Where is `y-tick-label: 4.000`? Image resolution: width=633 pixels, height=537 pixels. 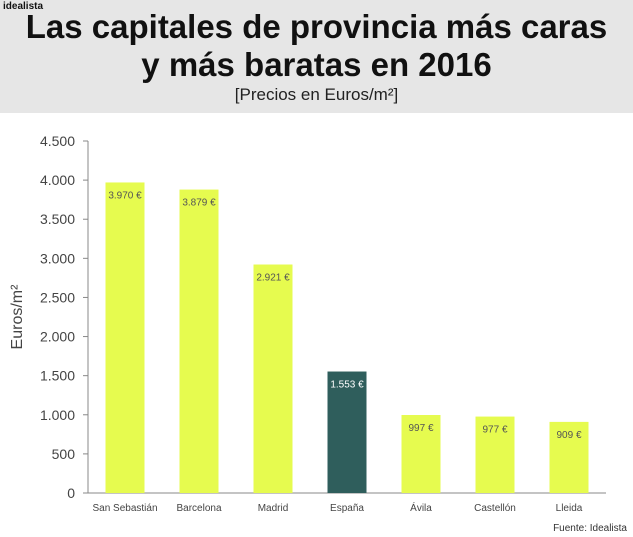
y-tick-label: 4.000 is located at coordinates (57, 180).